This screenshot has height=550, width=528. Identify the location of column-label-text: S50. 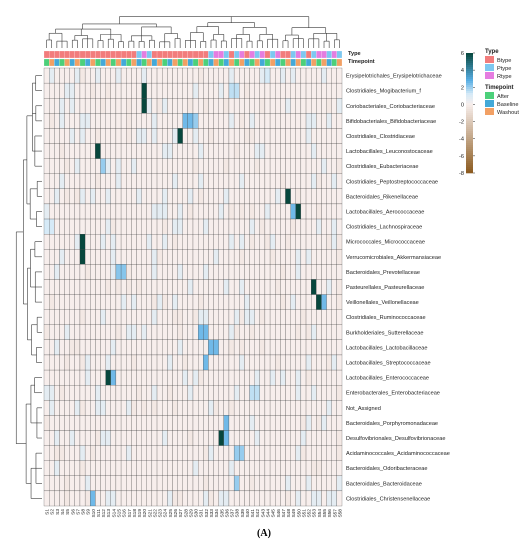
(299, 513).